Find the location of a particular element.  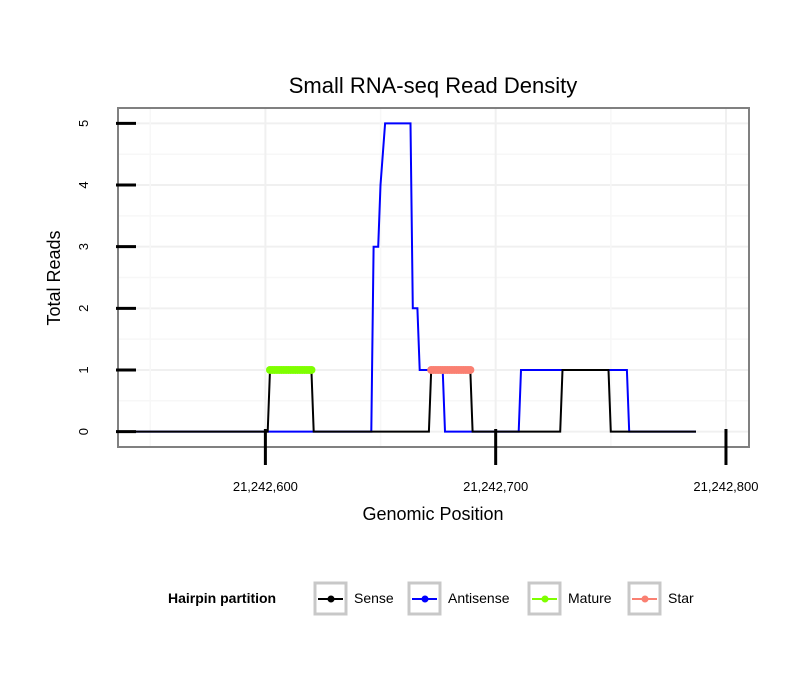

y-tick-label: 4 is located at coordinates (83, 184).